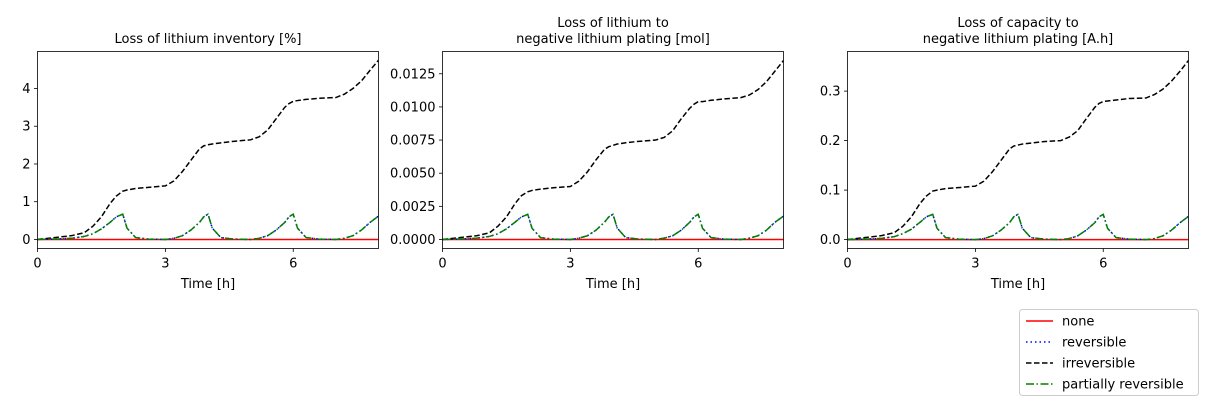 Image resolution: width=1219 pixels, height=417 pixels. I want to click on legend-label-irreversible: irreversible, so click(1098, 364).